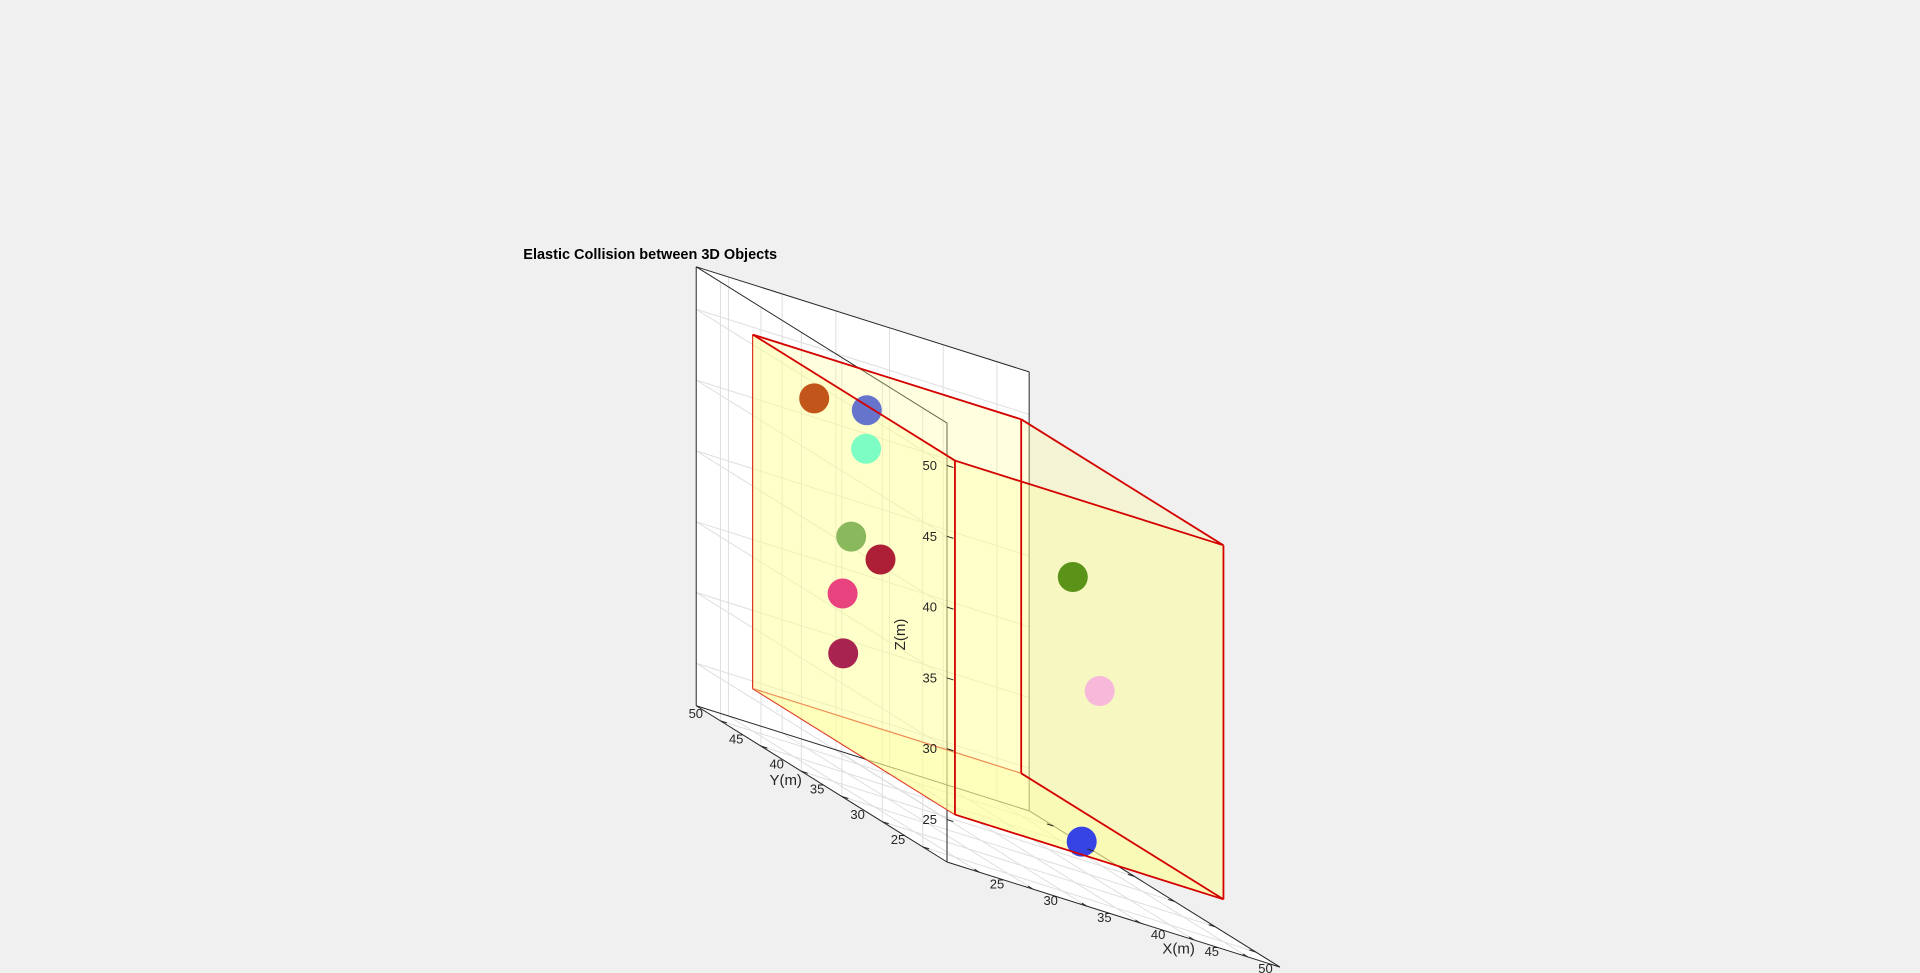 Image resolution: width=1920 pixels, height=973 pixels. What do you see at coordinates (1122, 659) in the screenshot?
I see `box-face-front-right` at bounding box center [1122, 659].